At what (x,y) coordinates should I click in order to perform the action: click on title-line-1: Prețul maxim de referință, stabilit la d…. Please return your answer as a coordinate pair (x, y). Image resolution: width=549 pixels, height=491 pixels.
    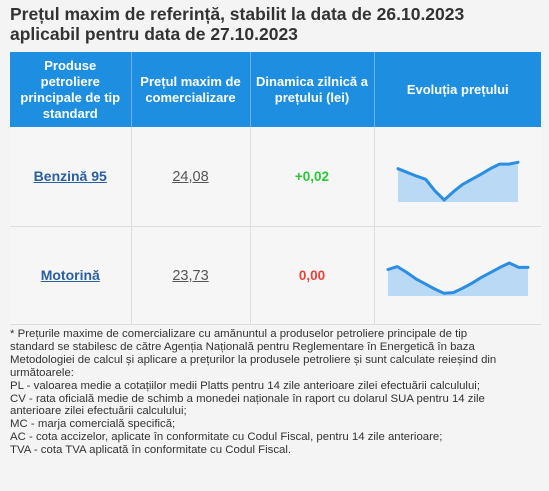
    Looking at the image, I should click on (237, 14).